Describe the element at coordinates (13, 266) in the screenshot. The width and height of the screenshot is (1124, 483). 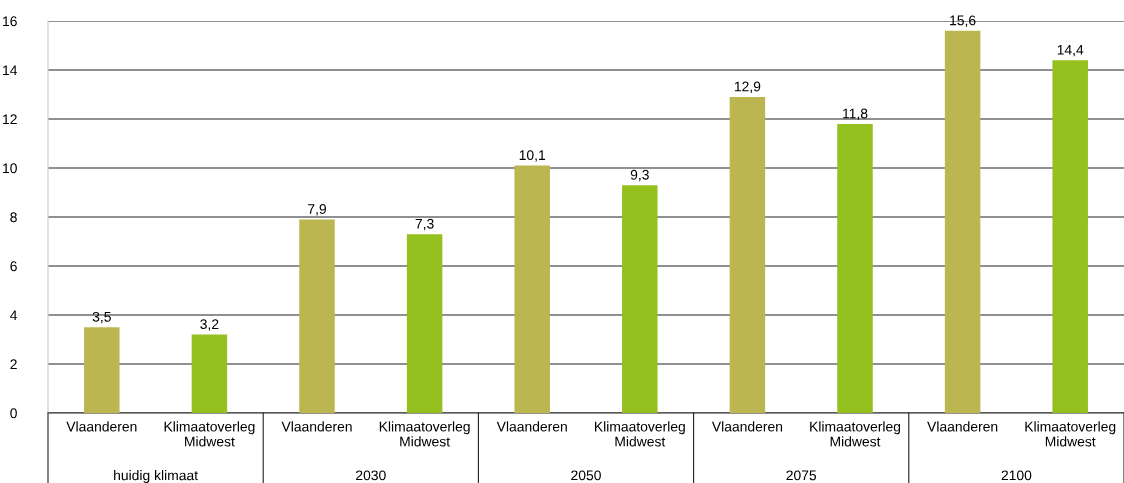
I see `y-tick-label: 6` at that location.